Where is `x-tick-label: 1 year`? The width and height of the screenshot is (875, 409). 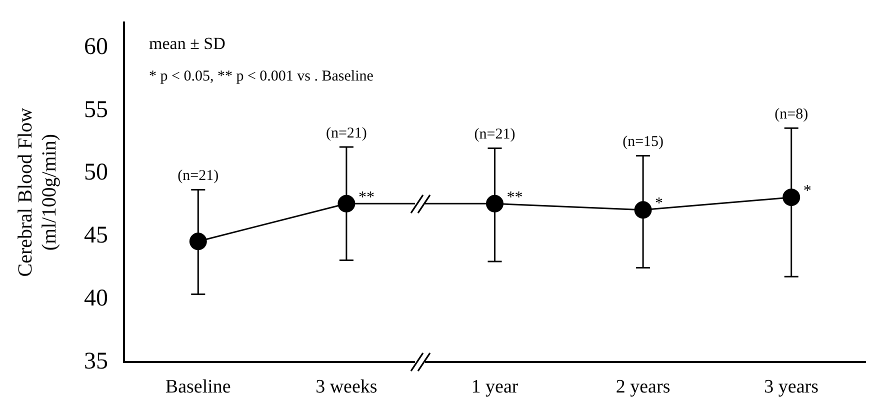 x-tick-label: 1 year is located at coordinates (495, 387).